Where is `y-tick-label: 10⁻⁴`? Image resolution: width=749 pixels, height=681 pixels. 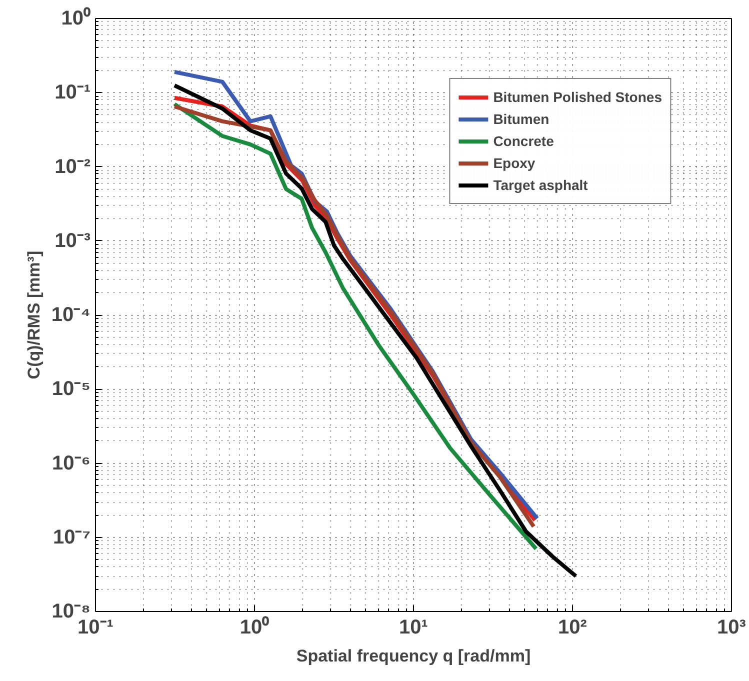
y-tick-label: 10⁻⁴ is located at coordinates (70, 315).